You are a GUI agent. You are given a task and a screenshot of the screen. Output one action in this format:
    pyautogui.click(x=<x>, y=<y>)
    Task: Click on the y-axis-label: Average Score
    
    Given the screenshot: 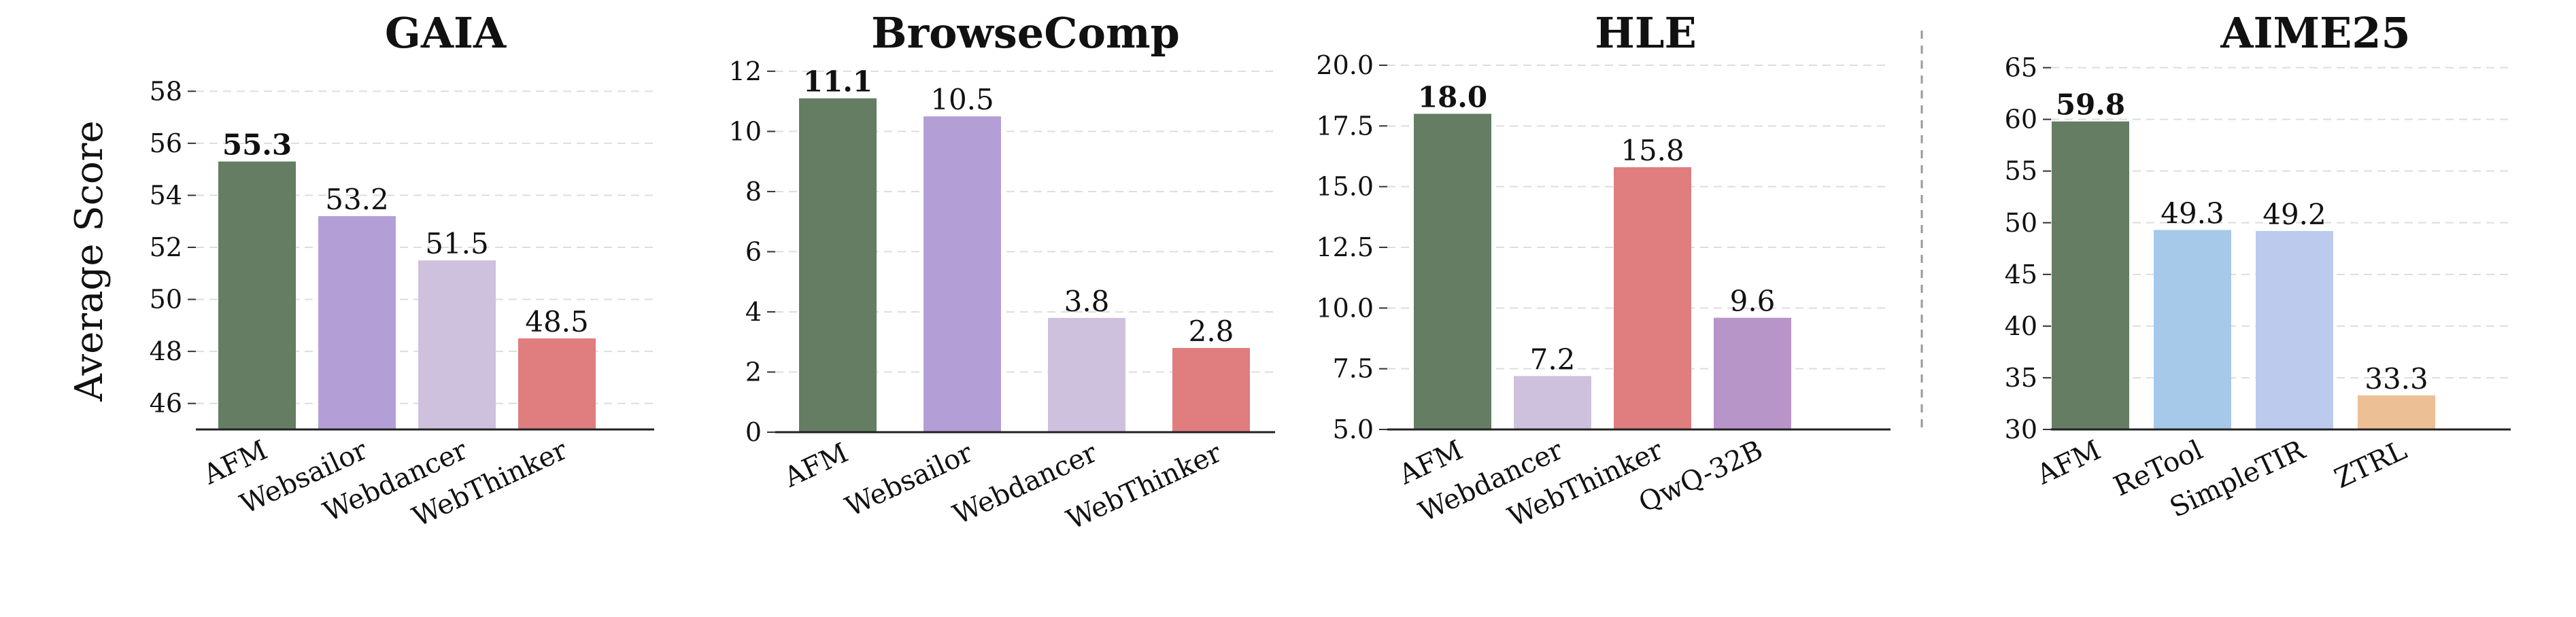 What is the action you would take?
    pyautogui.click(x=89, y=261)
    